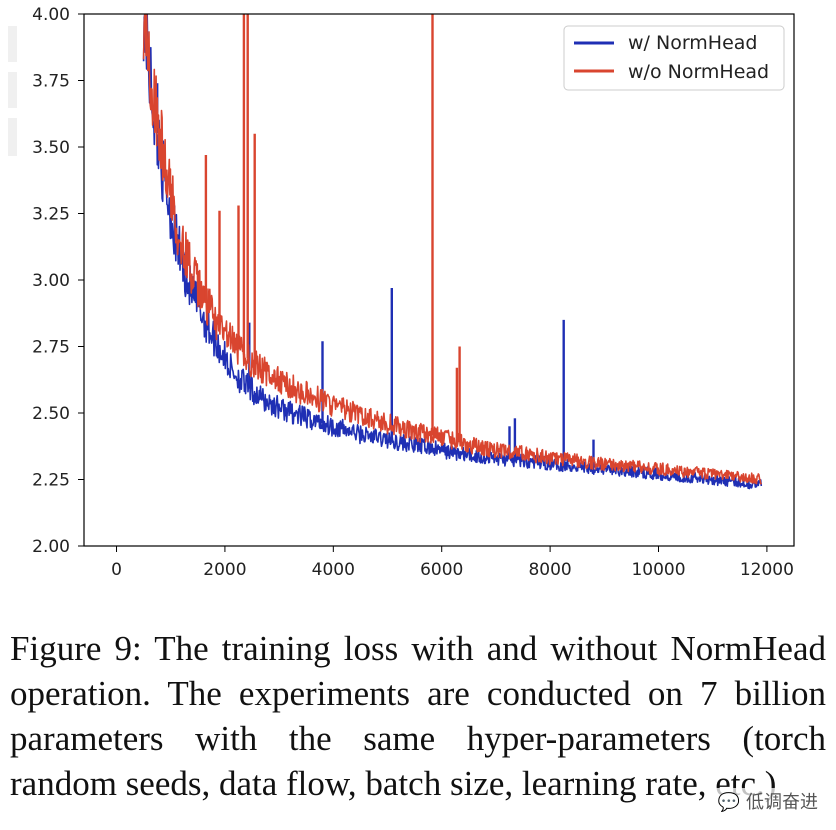  What do you see at coordinates (51, 15) in the screenshot?
I see `y-tick-label: 4.00` at bounding box center [51, 15].